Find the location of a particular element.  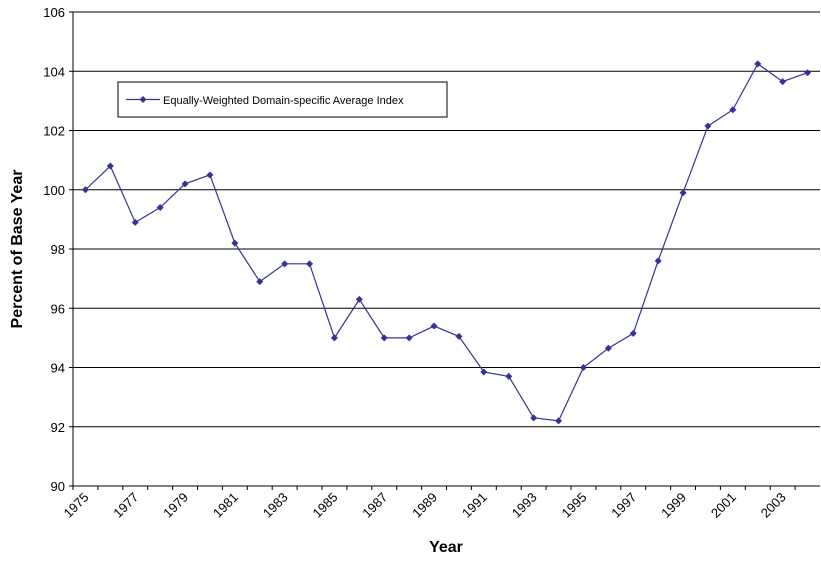

y-tick-label: 98 is located at coordinates (58, 249).